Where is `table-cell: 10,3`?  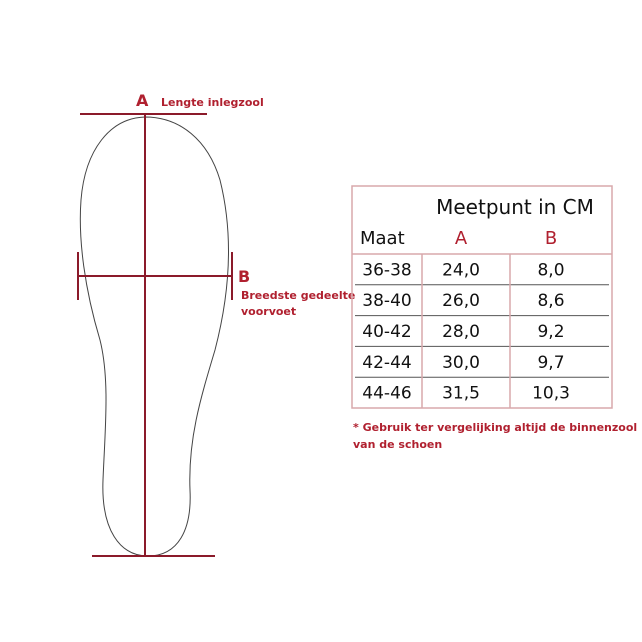 table-cell: 10,3 is located at coordinates (551, 394).